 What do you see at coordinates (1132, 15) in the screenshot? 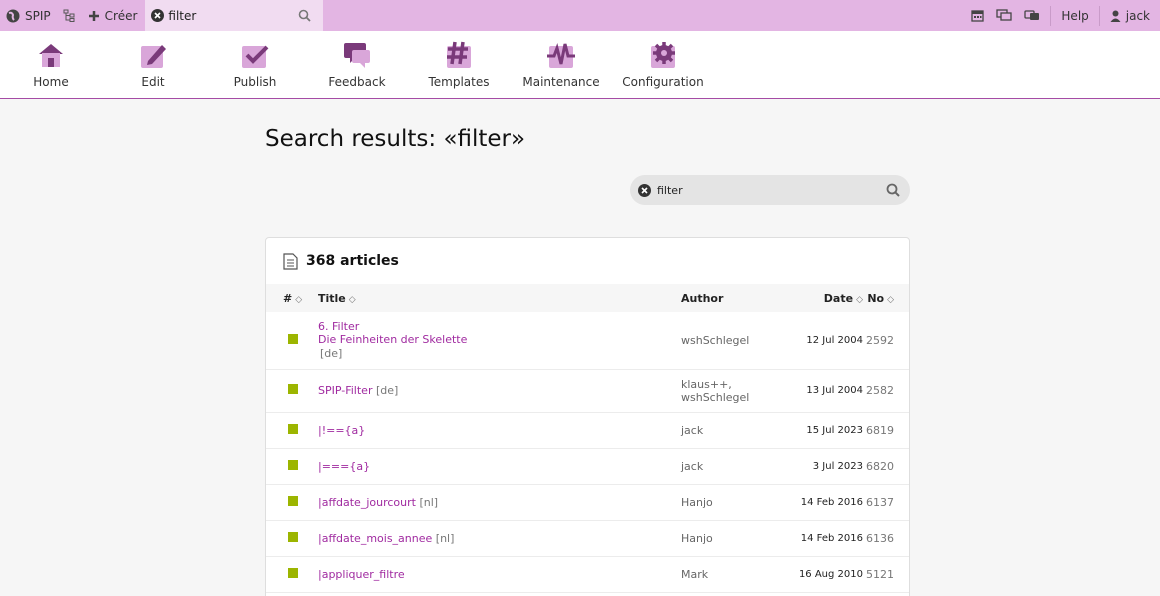
I see `user-menu: jack` at bounding box center [1132, 15].